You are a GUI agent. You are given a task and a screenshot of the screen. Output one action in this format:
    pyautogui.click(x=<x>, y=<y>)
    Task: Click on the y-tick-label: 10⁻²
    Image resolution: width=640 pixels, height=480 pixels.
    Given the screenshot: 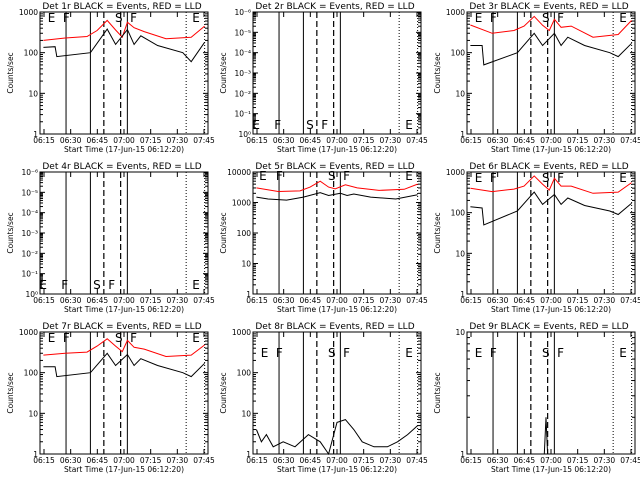 What is the action you would take?
    pyautogui.click(x=29, y=253)
    